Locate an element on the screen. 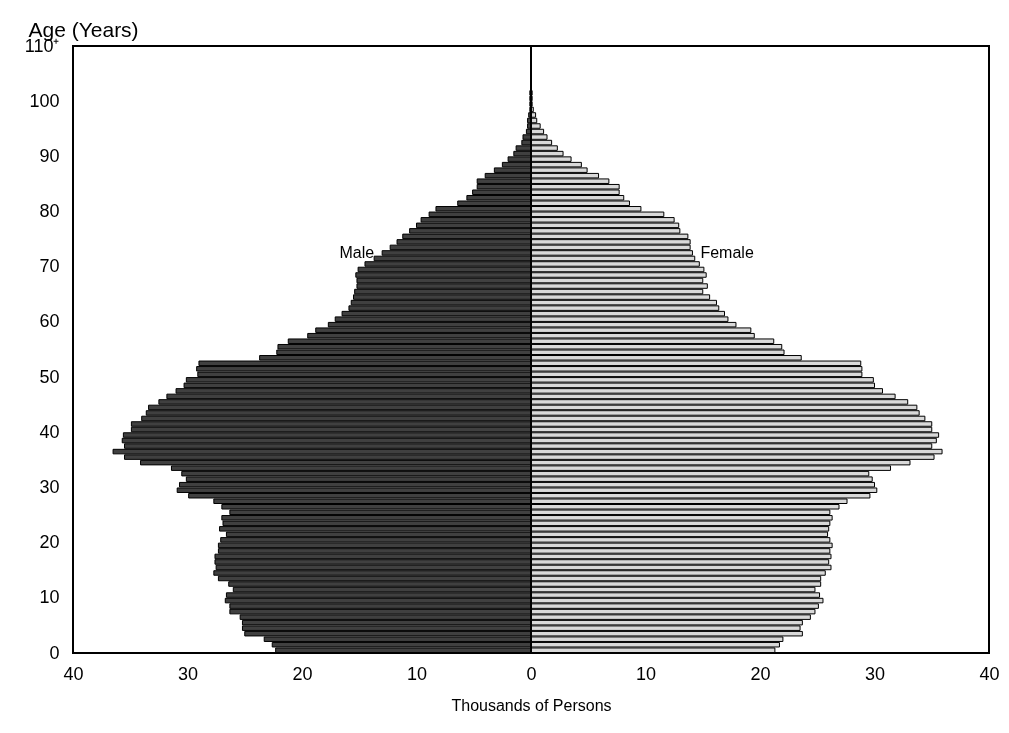 This screenshot has width=1009, height=733. x-tick-label: 0 is located at coordinates (531, 673).